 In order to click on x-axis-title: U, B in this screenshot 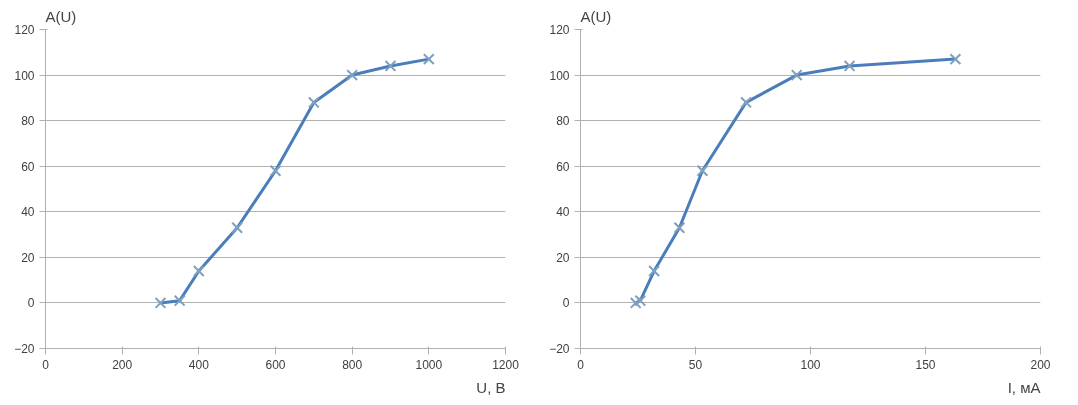, I will do `click(491, 387)`.